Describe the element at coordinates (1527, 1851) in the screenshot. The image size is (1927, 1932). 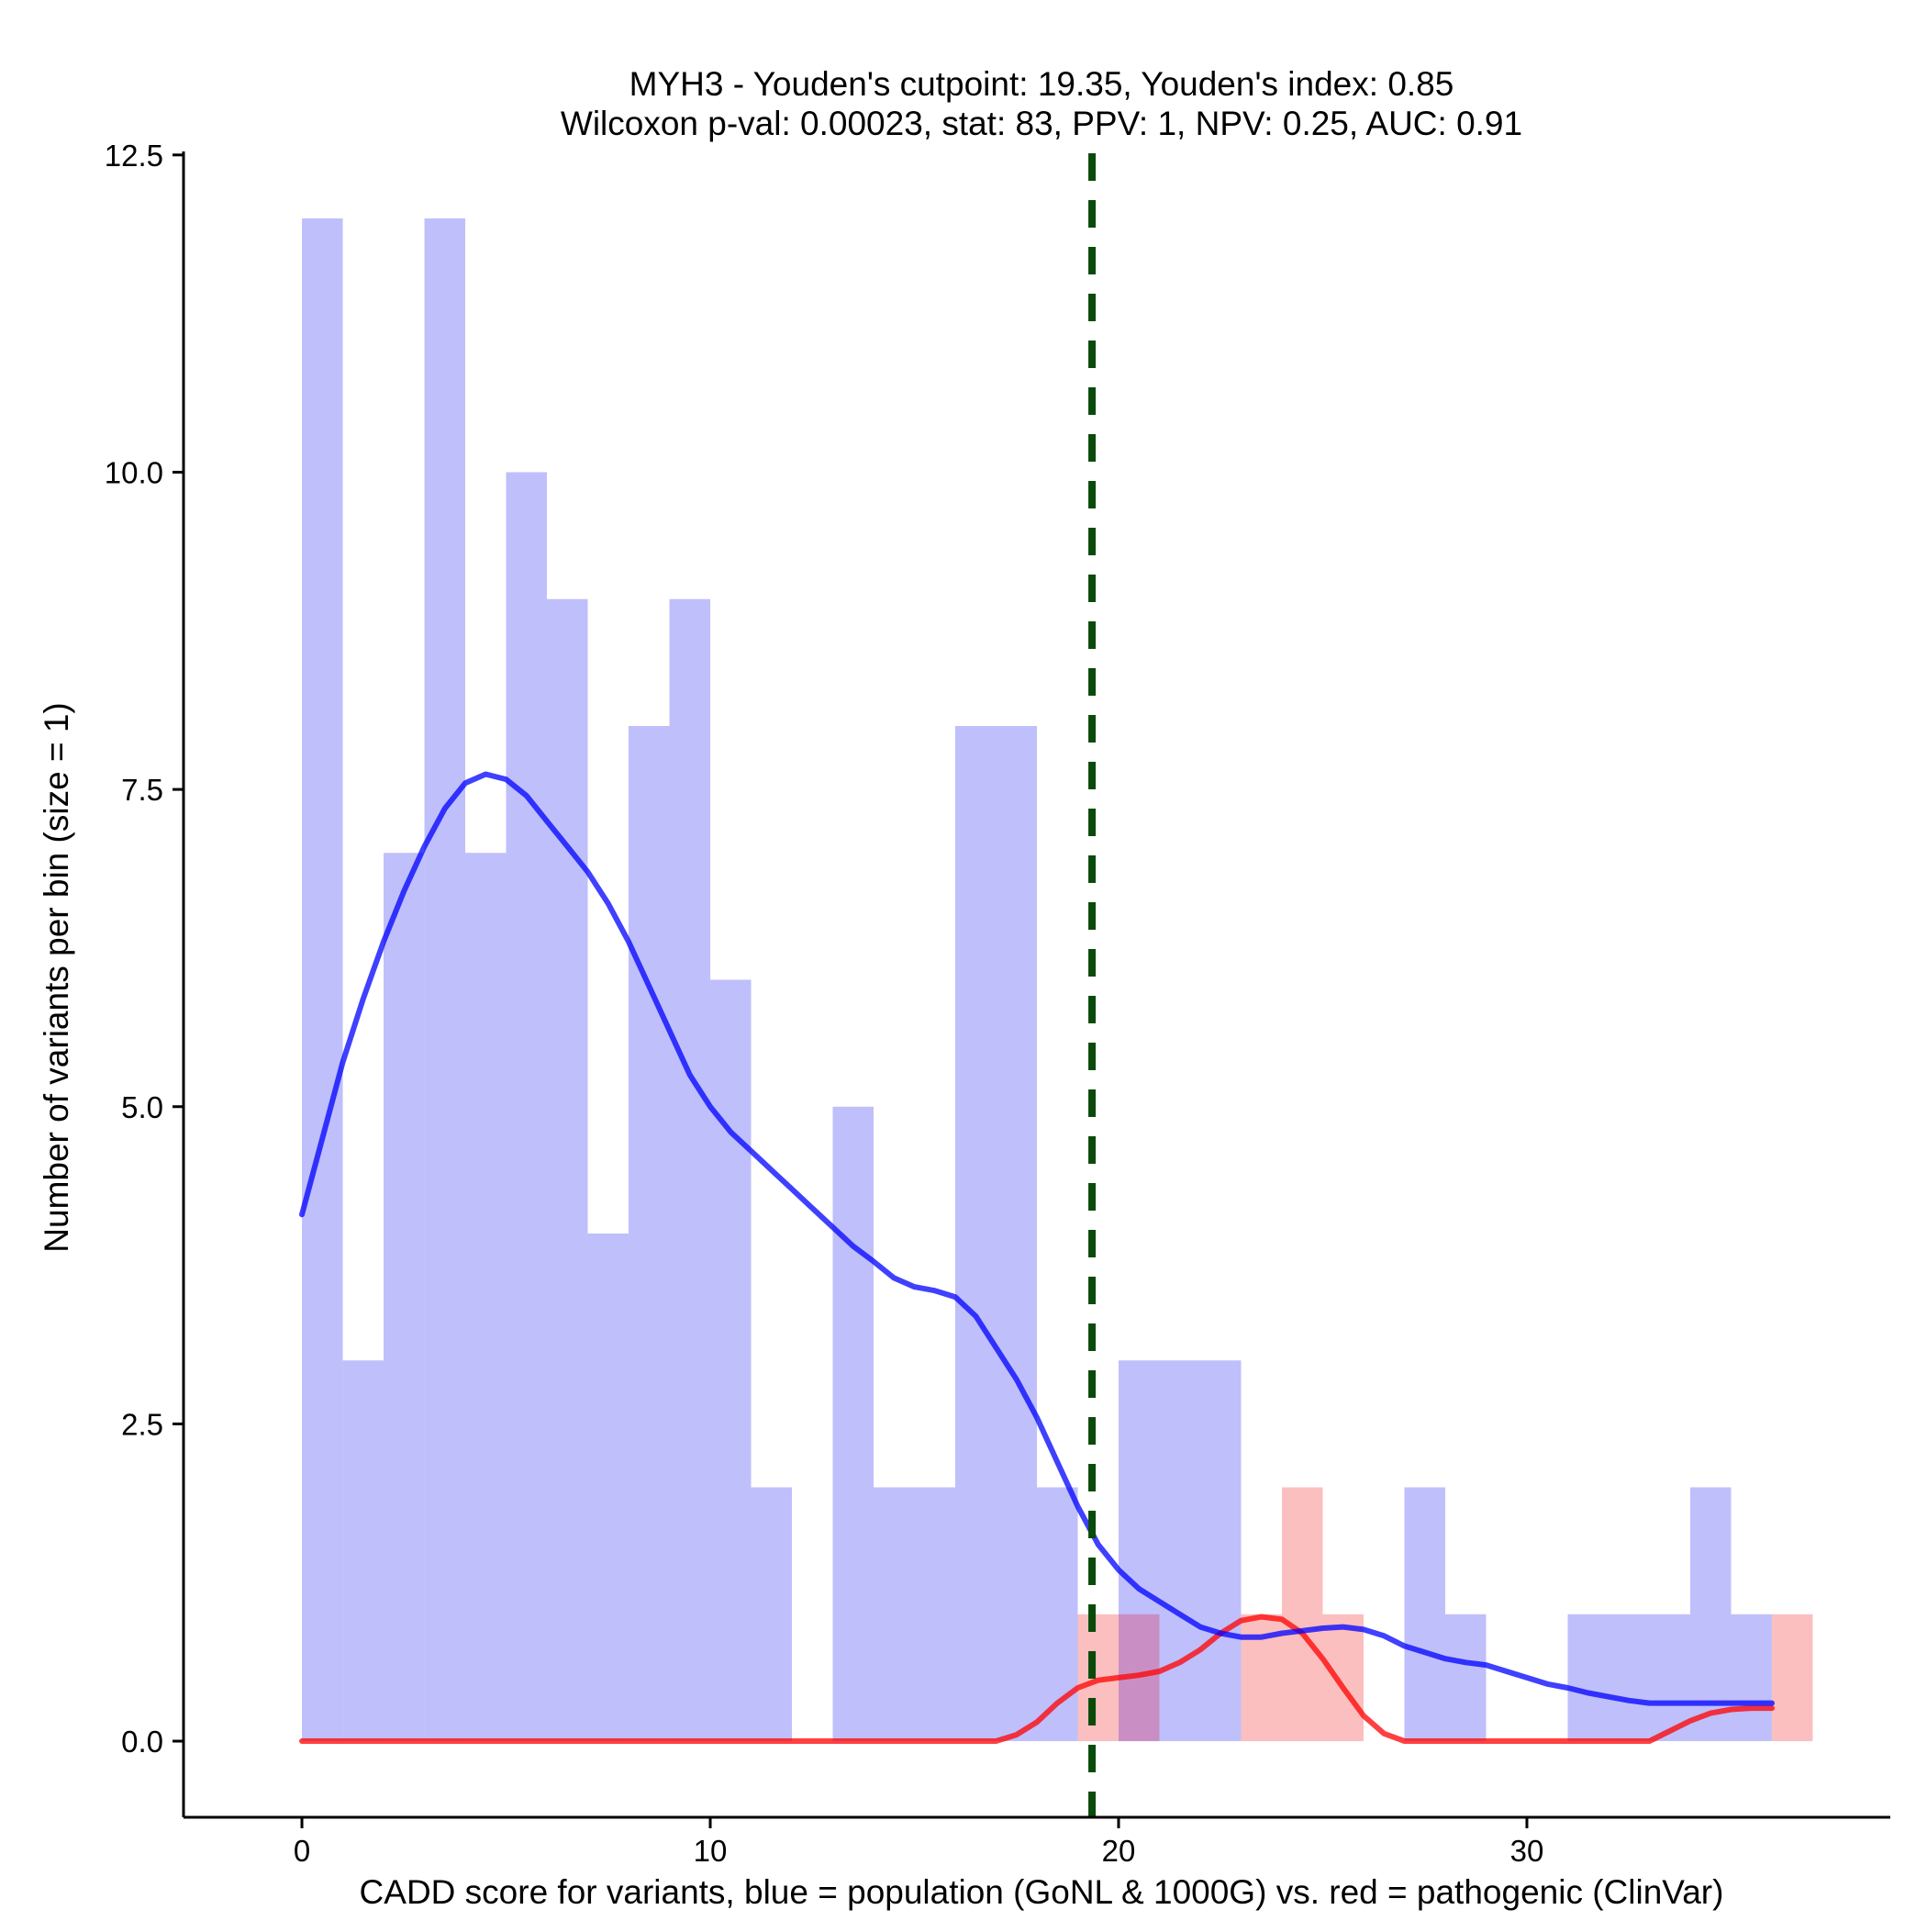
I see `x-tick-label: 30` at that location.